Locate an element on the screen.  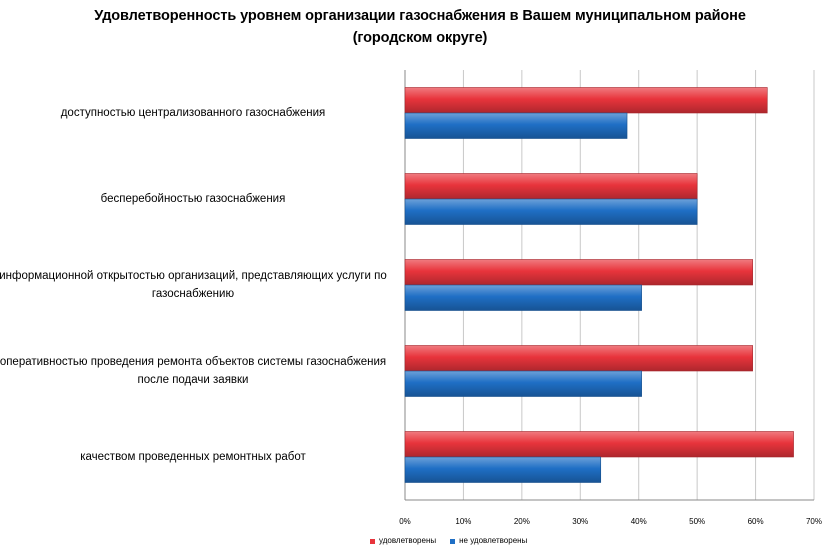
x-tick-label: 10% is located at coordinates (463, 521).